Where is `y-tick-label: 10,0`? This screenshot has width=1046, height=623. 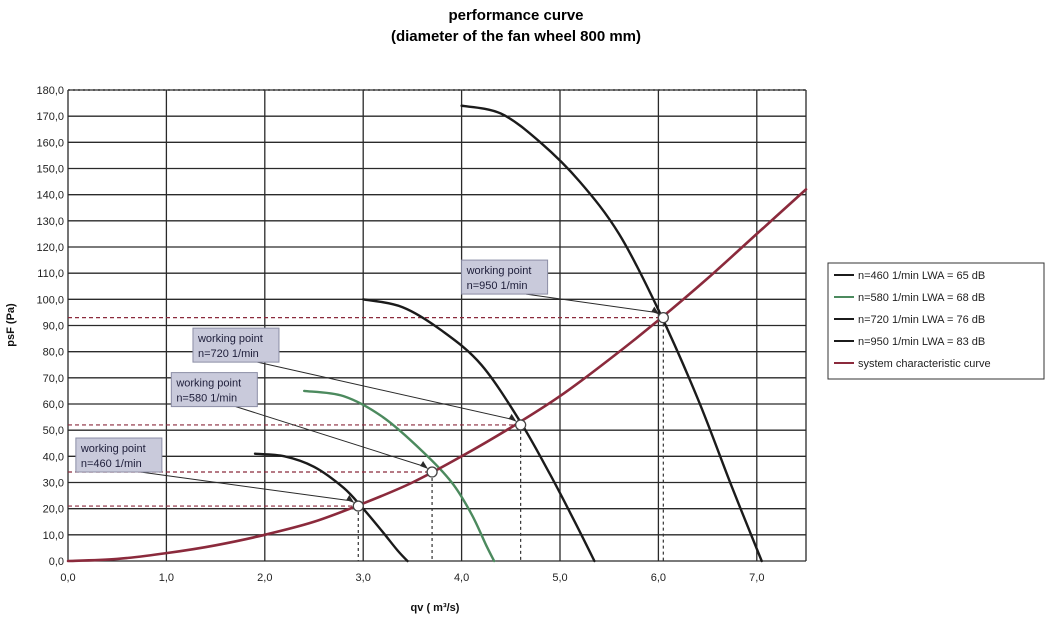
y-tick-label: 10,0 is located at coordinates (53, 536).